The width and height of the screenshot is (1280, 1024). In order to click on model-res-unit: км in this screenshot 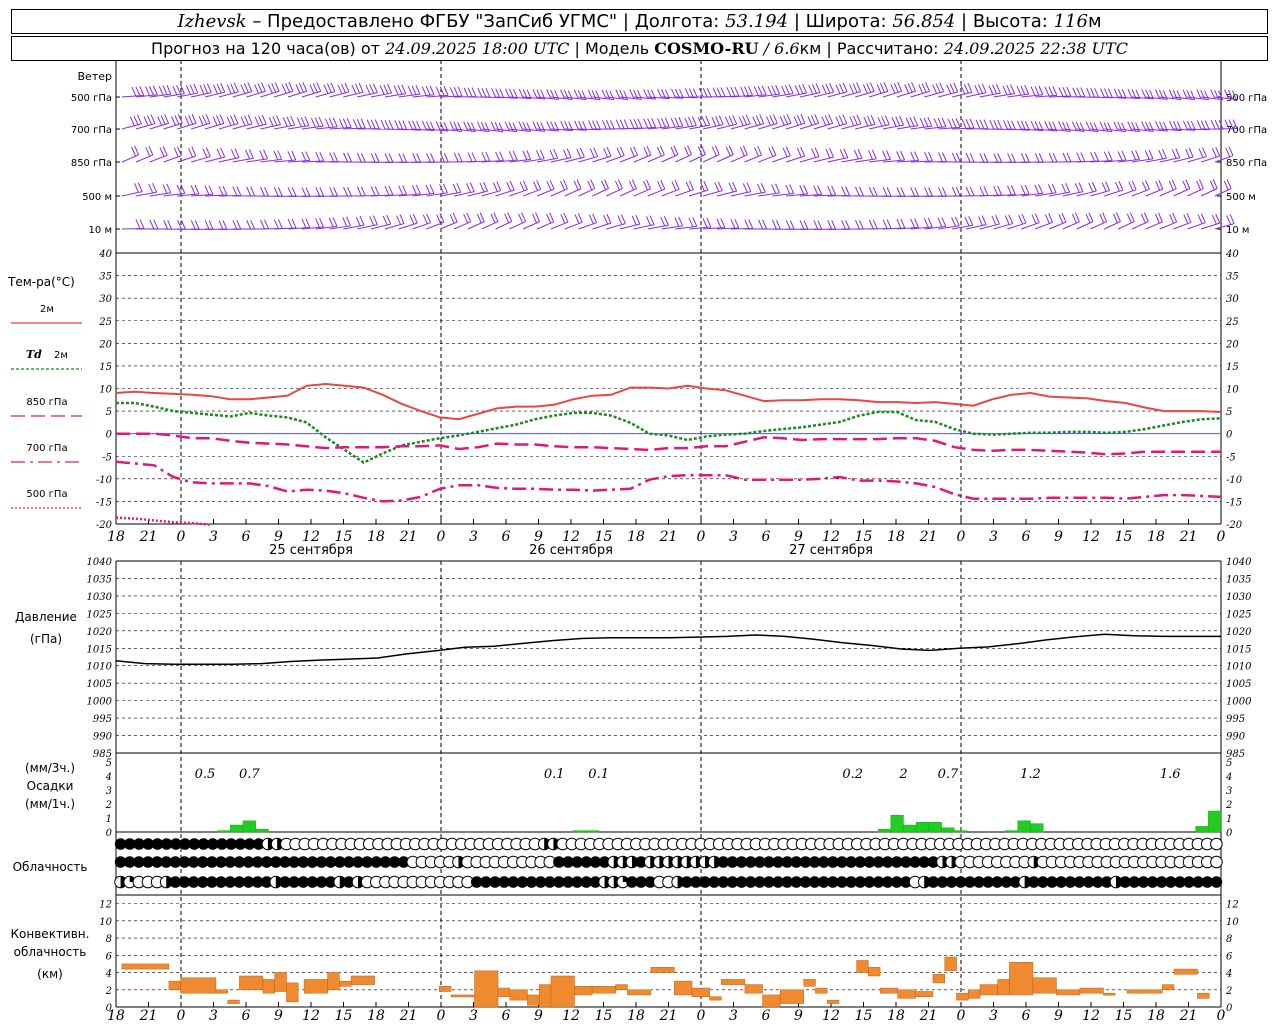, I will do `click(810, 48)`.